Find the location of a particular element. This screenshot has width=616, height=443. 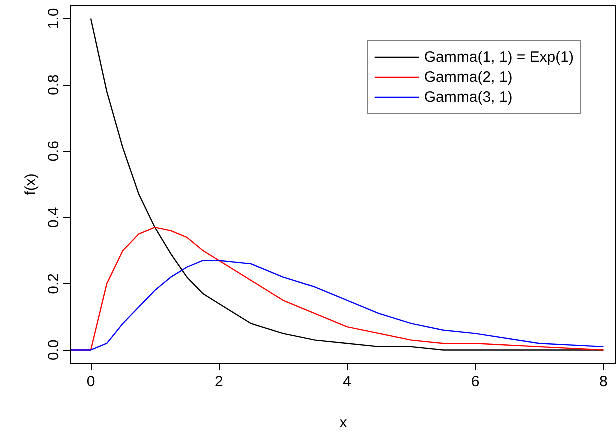

y-axis-title: f(x) is located at coordinates (31, 185).